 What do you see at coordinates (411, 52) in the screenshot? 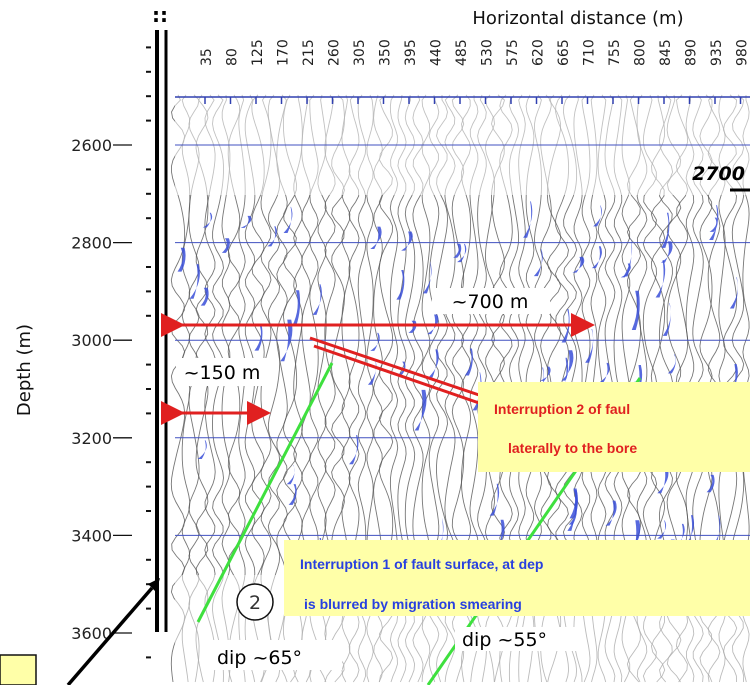
I see `x-tick-label: 395` at bounding box center [411, 52].